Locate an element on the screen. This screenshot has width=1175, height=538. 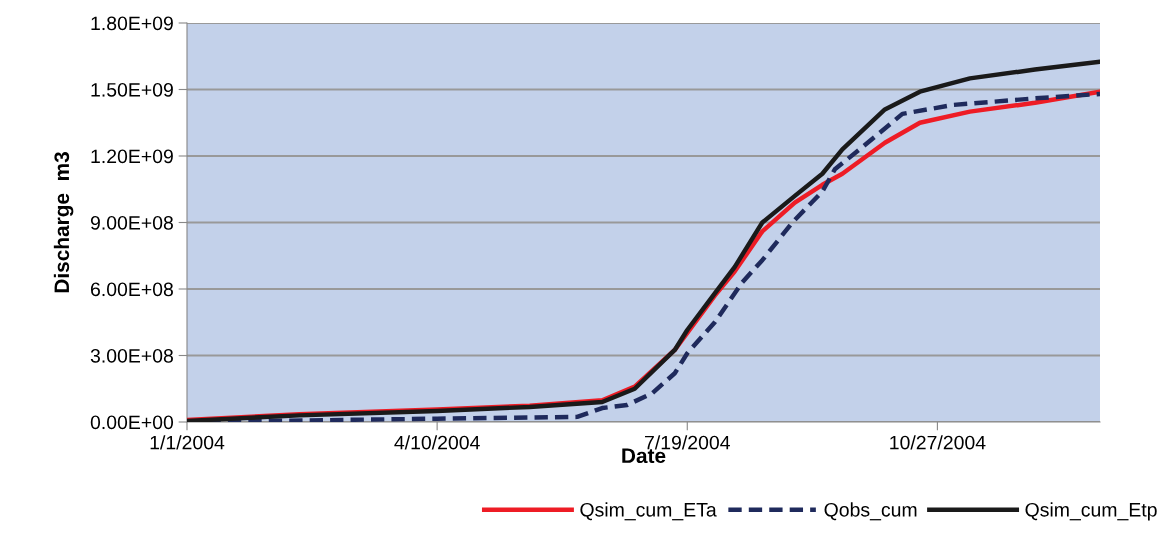
y-tick-label: 3.00E+08 is located at coordinates (131, 355).